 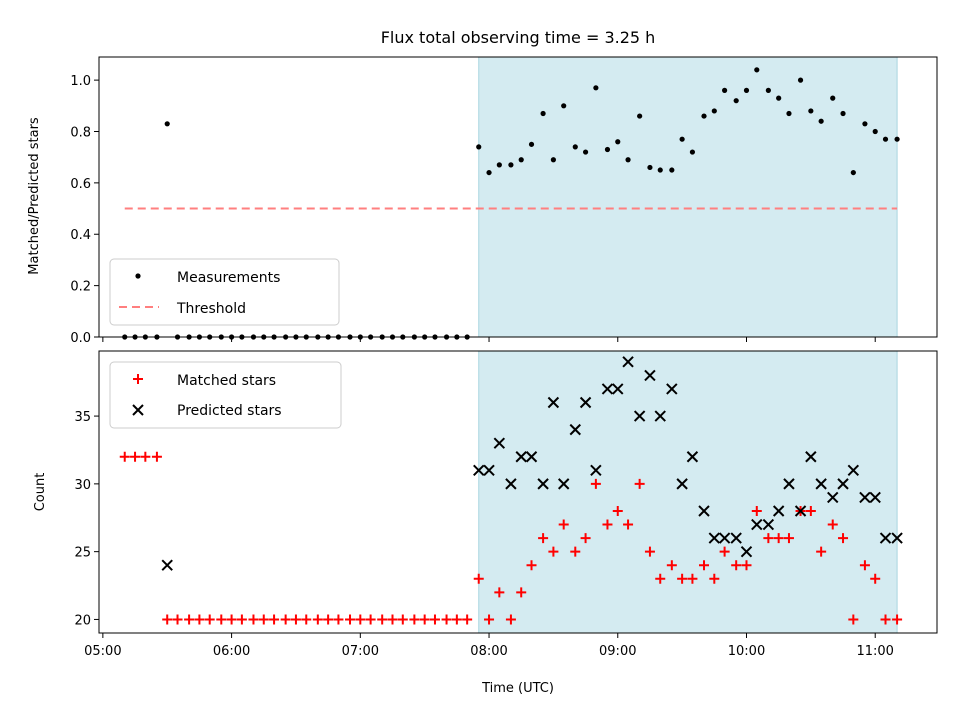 What do you see at coordinates (211, 309) in the screenshot?
I see `legend-threshold-label: Threshold` at bounding box center [211, 309].